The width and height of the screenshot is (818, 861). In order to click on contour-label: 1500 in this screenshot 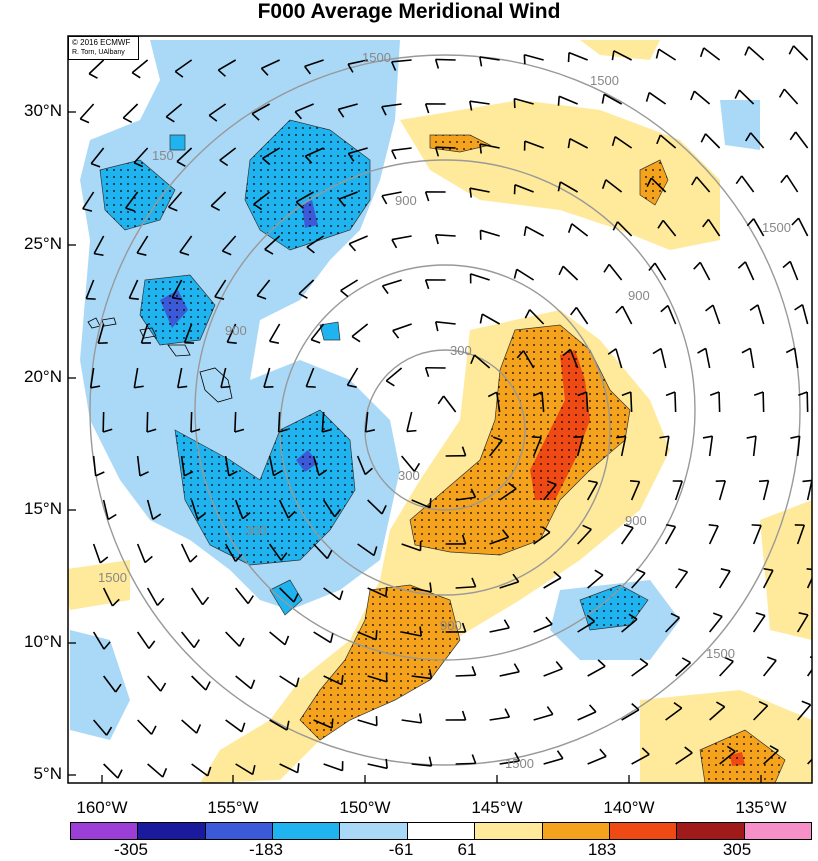, I will do `click(519, 763)`.